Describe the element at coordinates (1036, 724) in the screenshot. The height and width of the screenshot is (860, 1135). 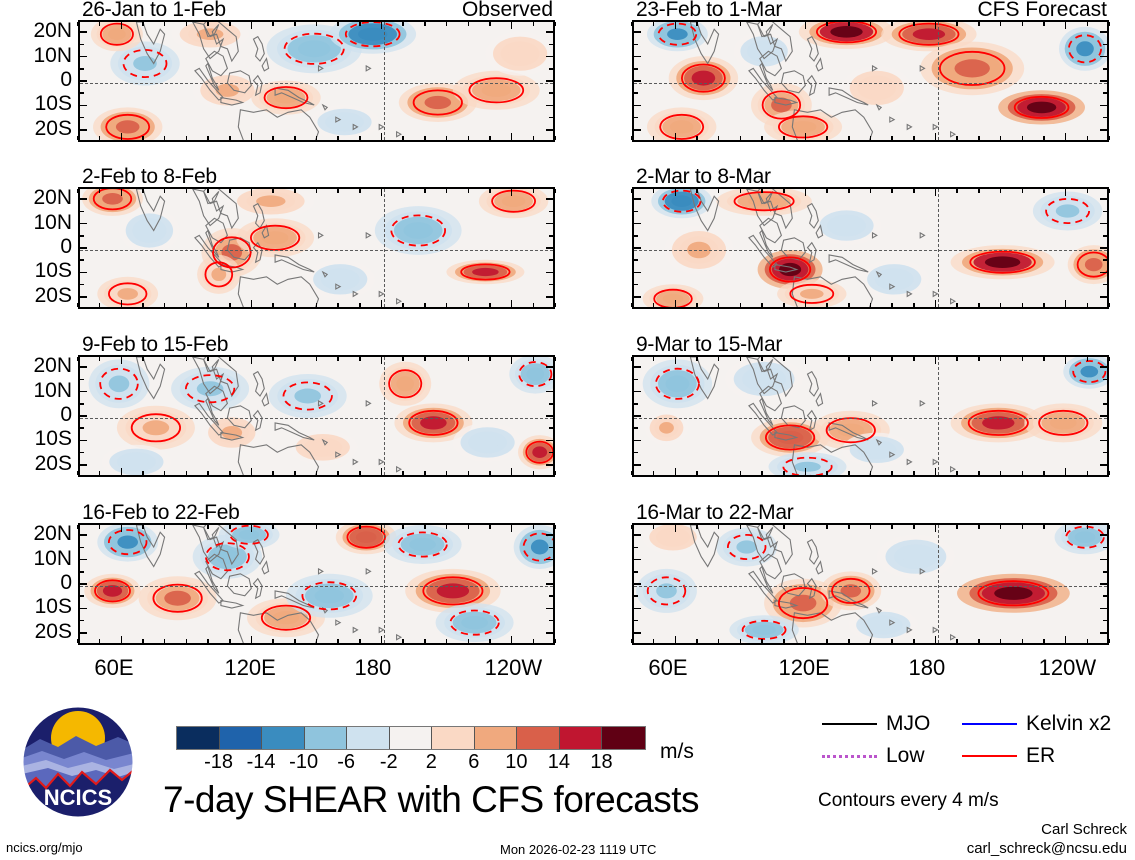
I see `legend-item-kelvin: Kelvin x2` at that location.